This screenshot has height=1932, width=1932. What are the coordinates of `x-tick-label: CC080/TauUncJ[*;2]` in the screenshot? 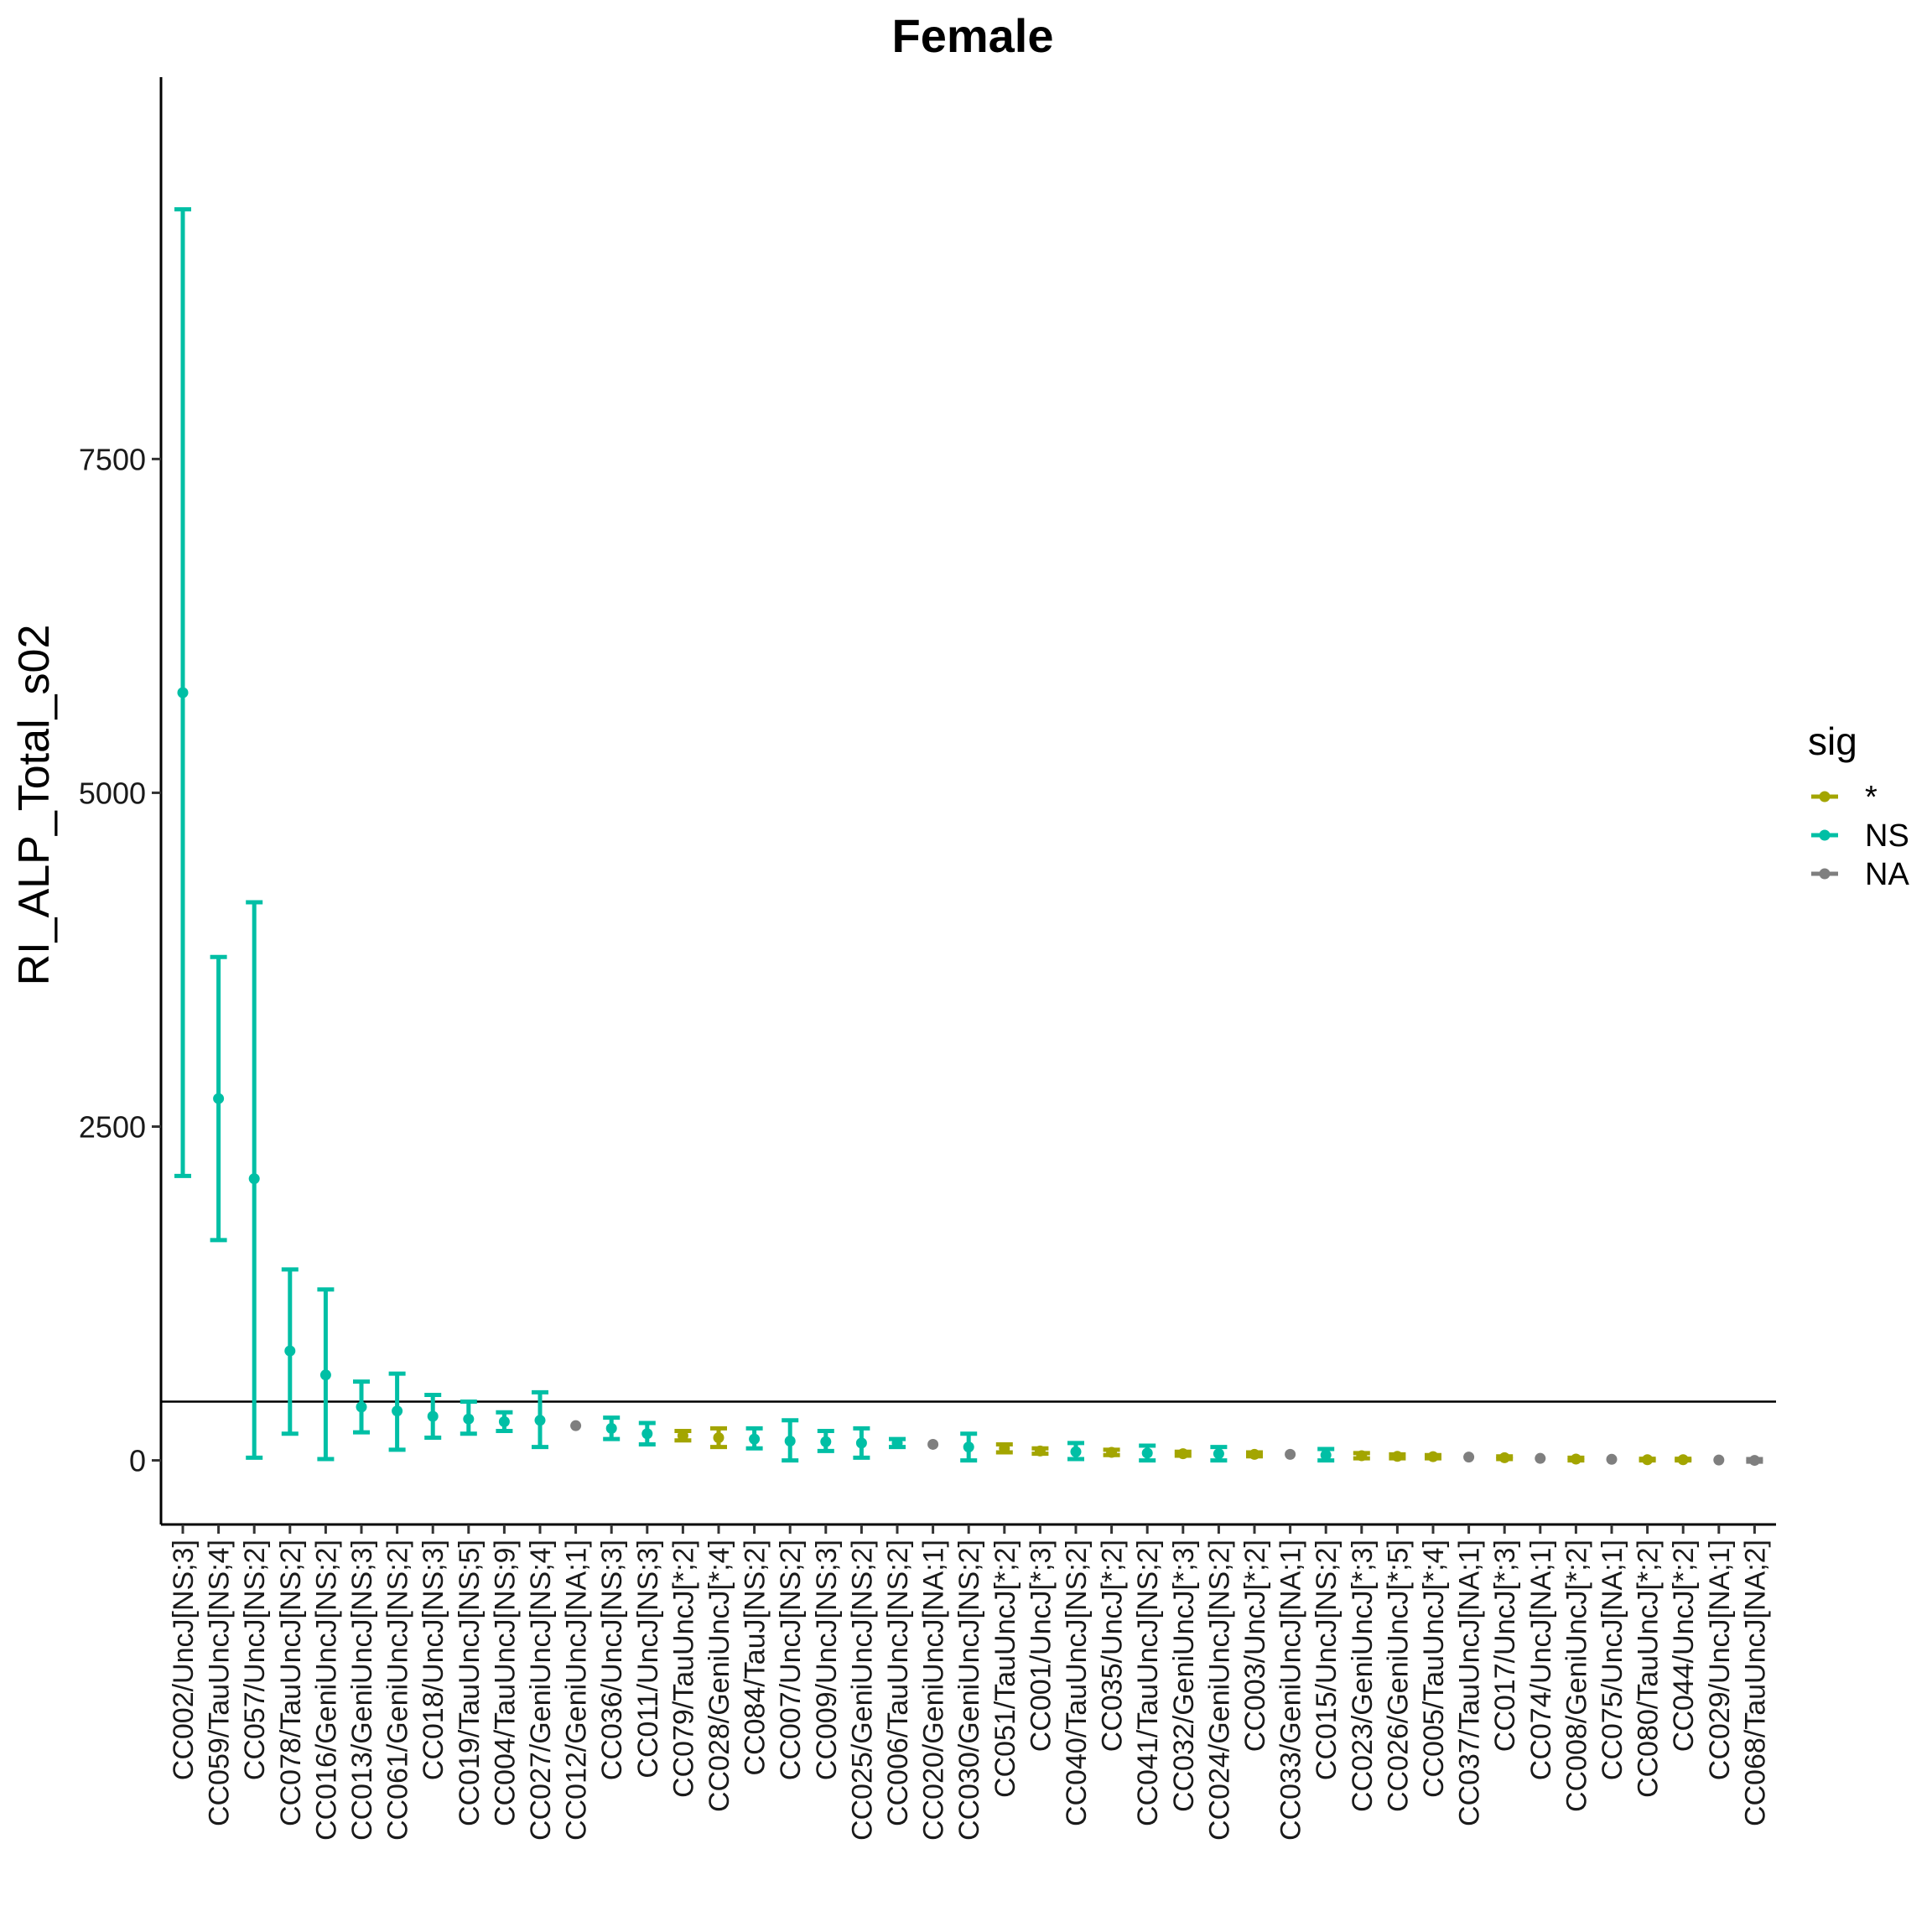 It's located at (1649, 1669).